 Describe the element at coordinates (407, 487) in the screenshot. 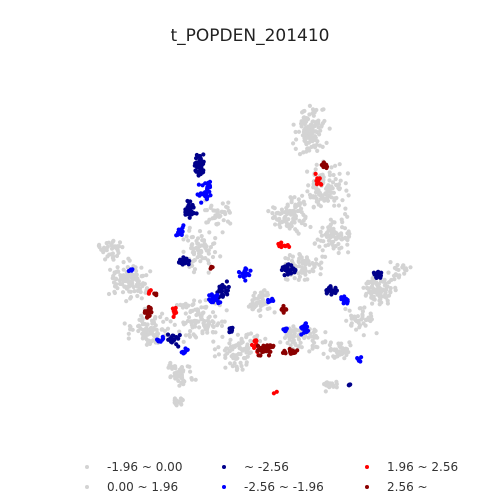

I see `legend-label: 2.56 ~` at that location.